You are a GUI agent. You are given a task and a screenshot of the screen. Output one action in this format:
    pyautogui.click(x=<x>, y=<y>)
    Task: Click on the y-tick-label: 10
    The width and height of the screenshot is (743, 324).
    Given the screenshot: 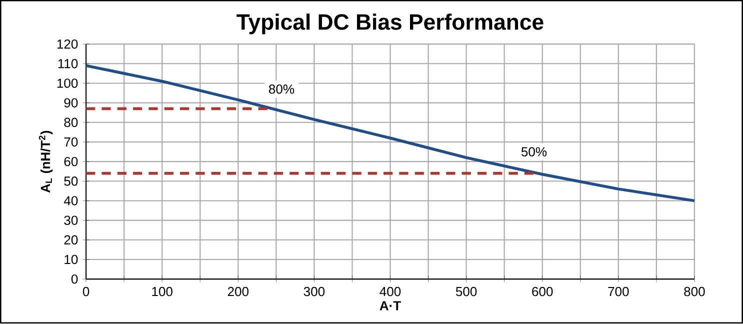 What is the action you would take?
    pyautogui.click(x=71, y=259)
    